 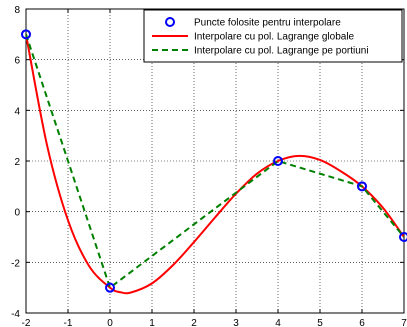 I want to click on y-tick-label: 2, so click(x=17, y=162).